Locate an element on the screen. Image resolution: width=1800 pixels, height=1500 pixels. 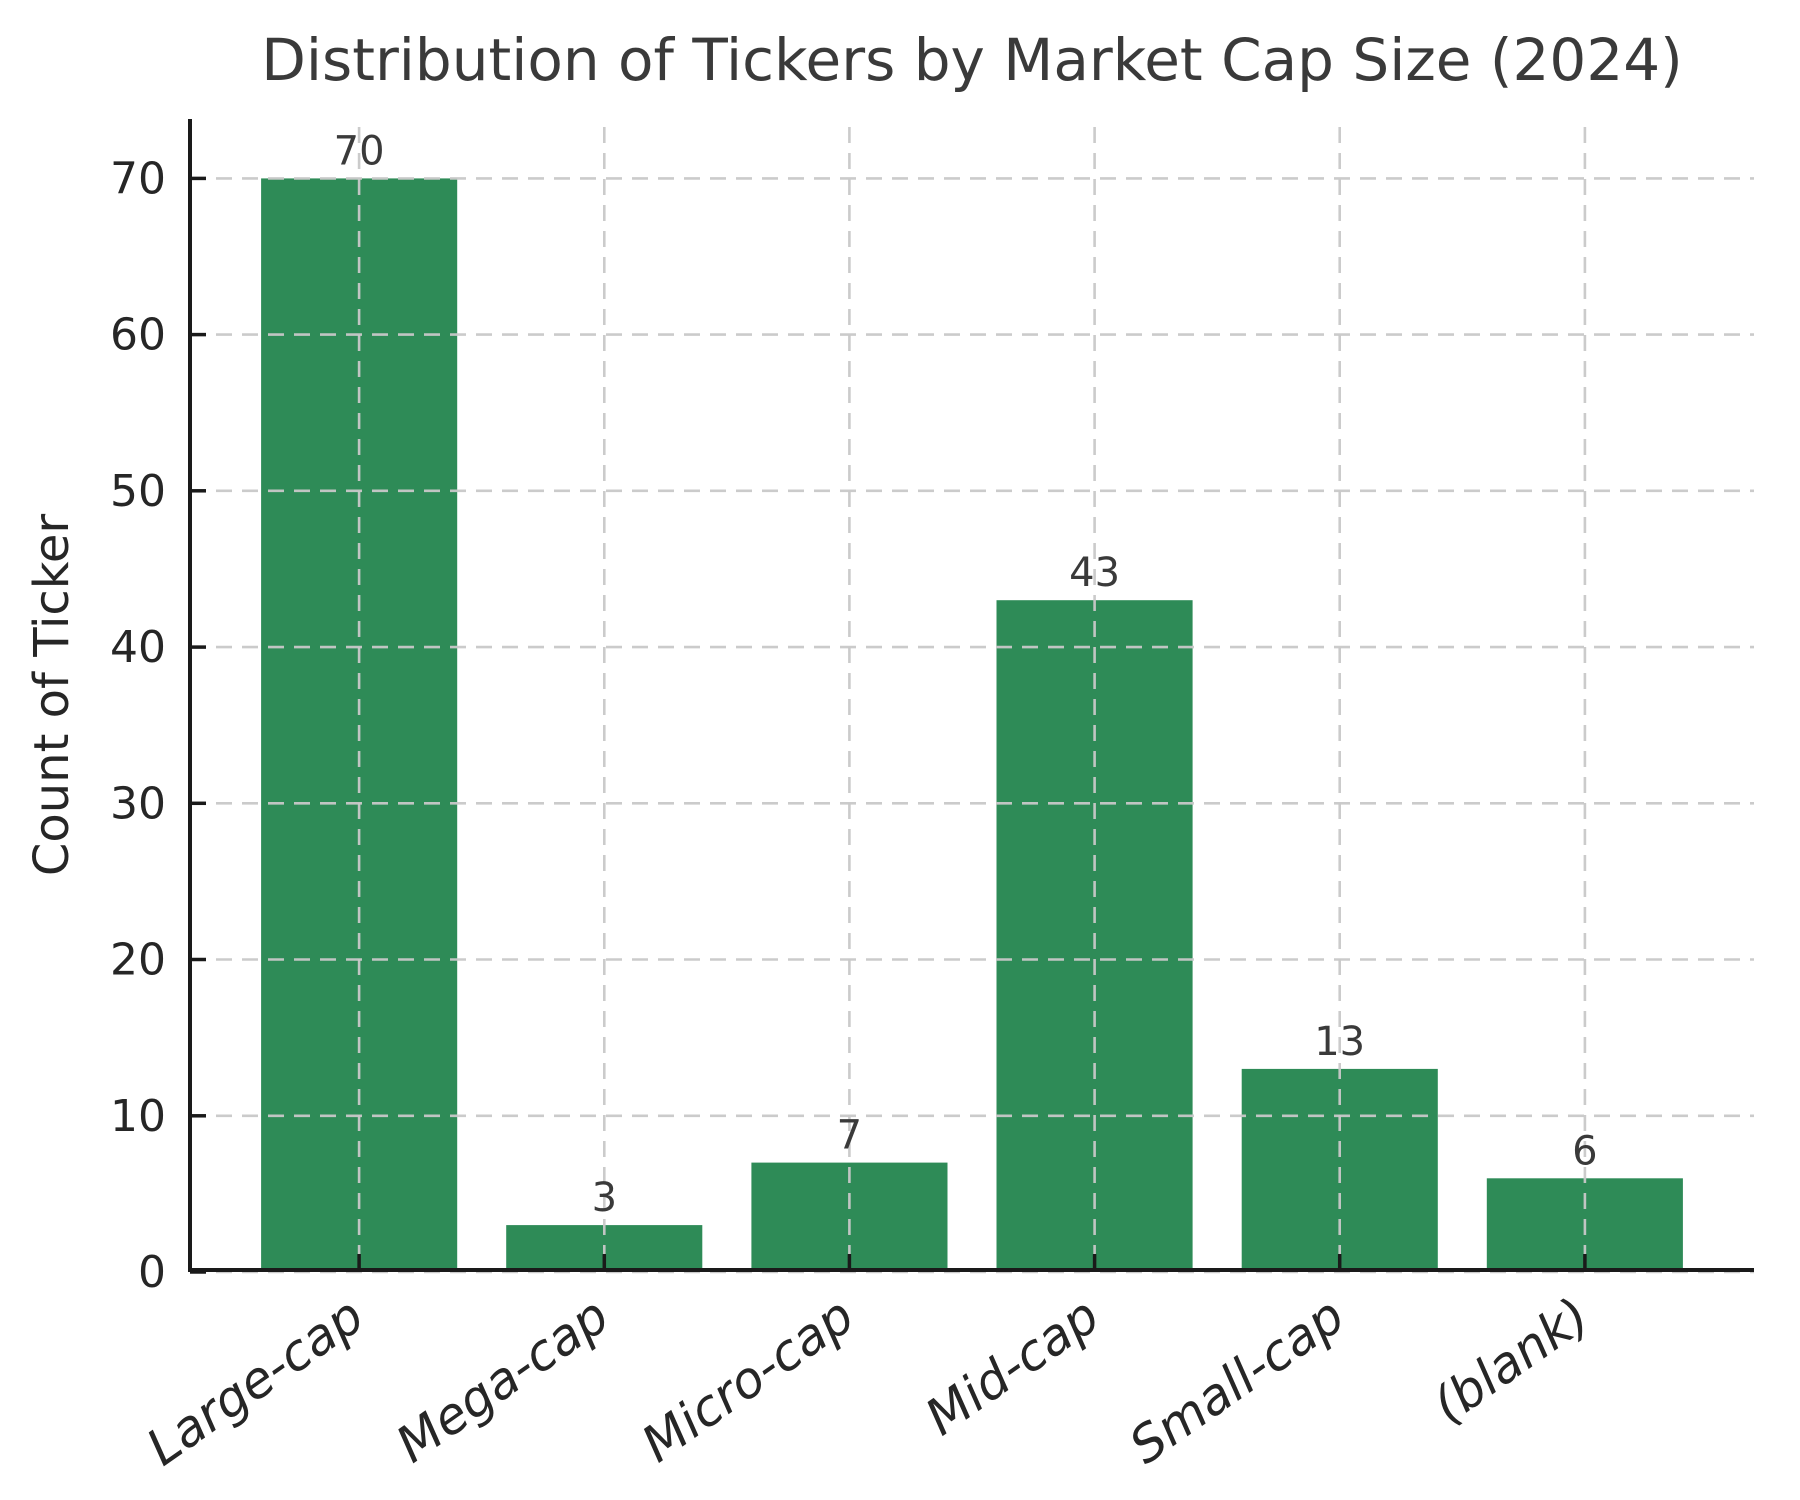
x-tick-label: Micro-cap is located at coordinates (747, 1379).